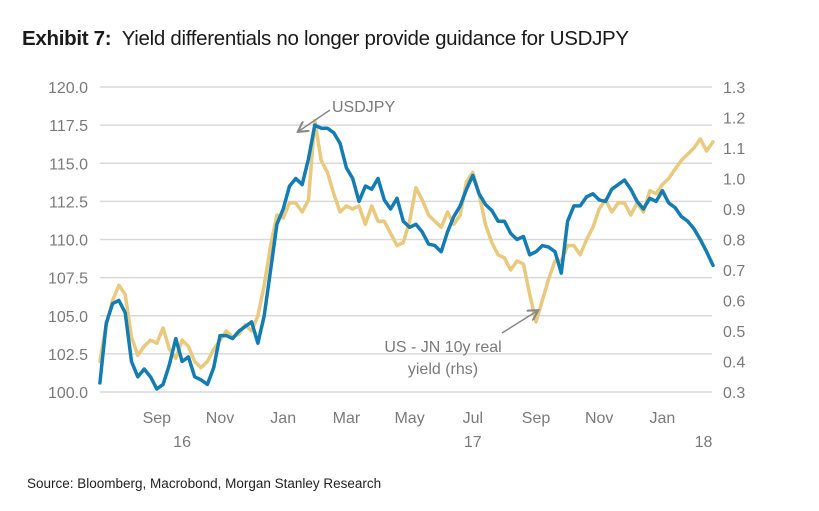 This screenshot has height=511, width=819. Describe the element at coordinates (68, 355) in the screenshot. I see `left-tick-label: 102.5` at that location.